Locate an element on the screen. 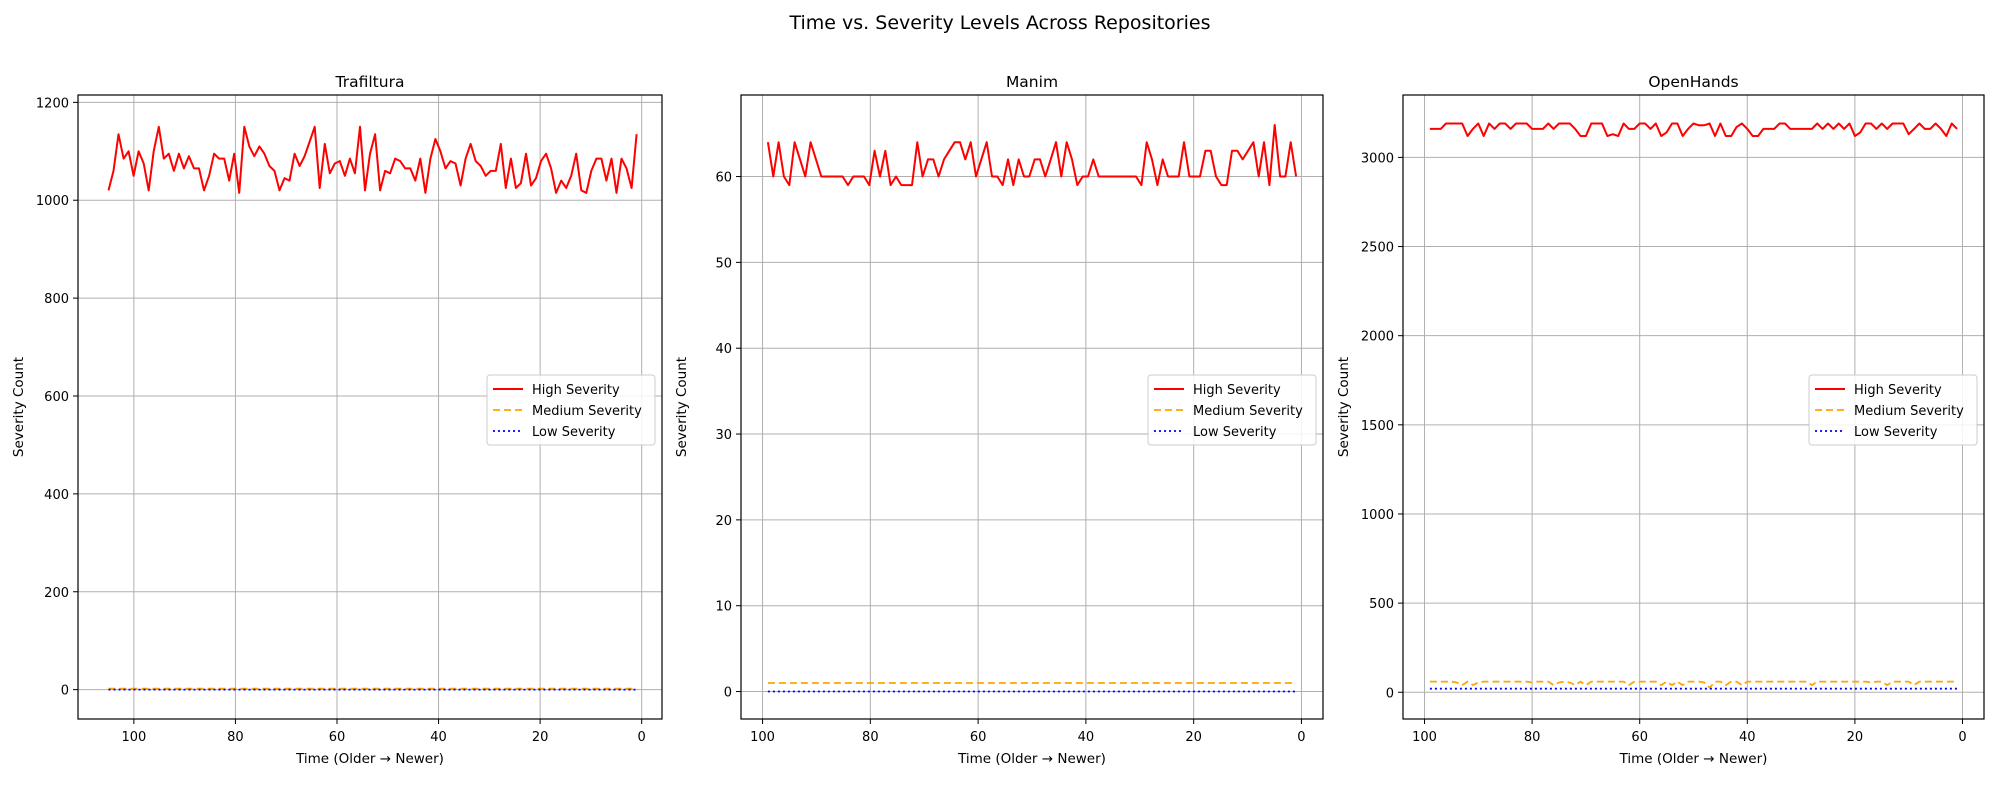  y-tick-label: 20 is located at coordinates (723, 521).